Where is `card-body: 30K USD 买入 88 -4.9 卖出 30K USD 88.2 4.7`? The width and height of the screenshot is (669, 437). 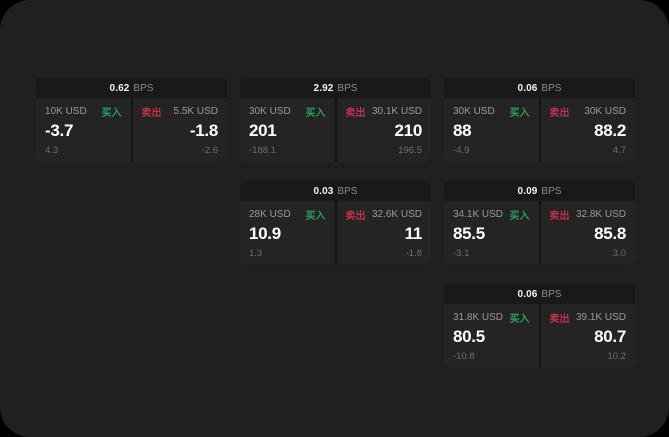 card-body: 30K USD 买入 88 -4.9 卖出 30K USD 88.2 4.7 is located at coordinates (539, 130).